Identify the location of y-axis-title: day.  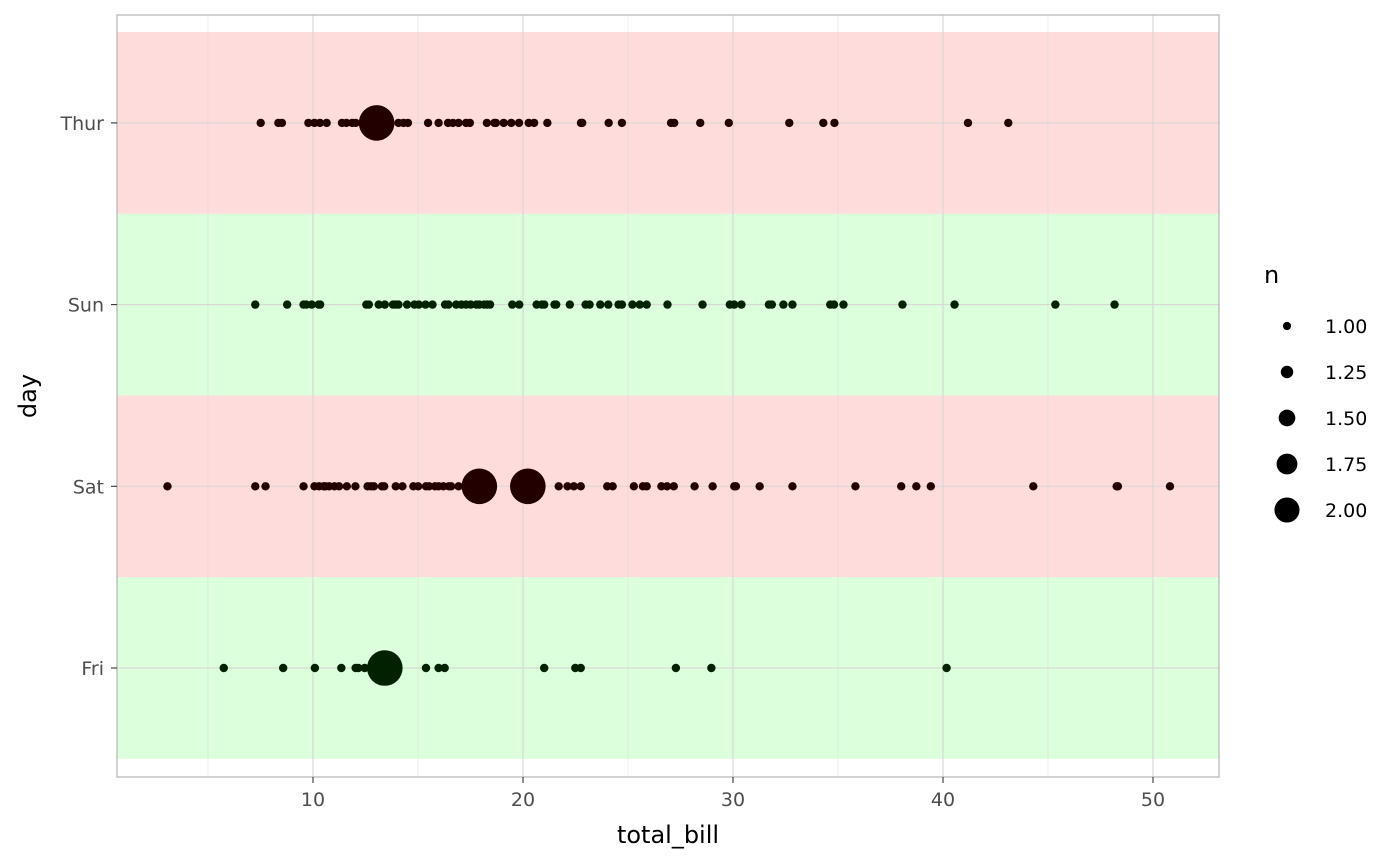
(28, 396).